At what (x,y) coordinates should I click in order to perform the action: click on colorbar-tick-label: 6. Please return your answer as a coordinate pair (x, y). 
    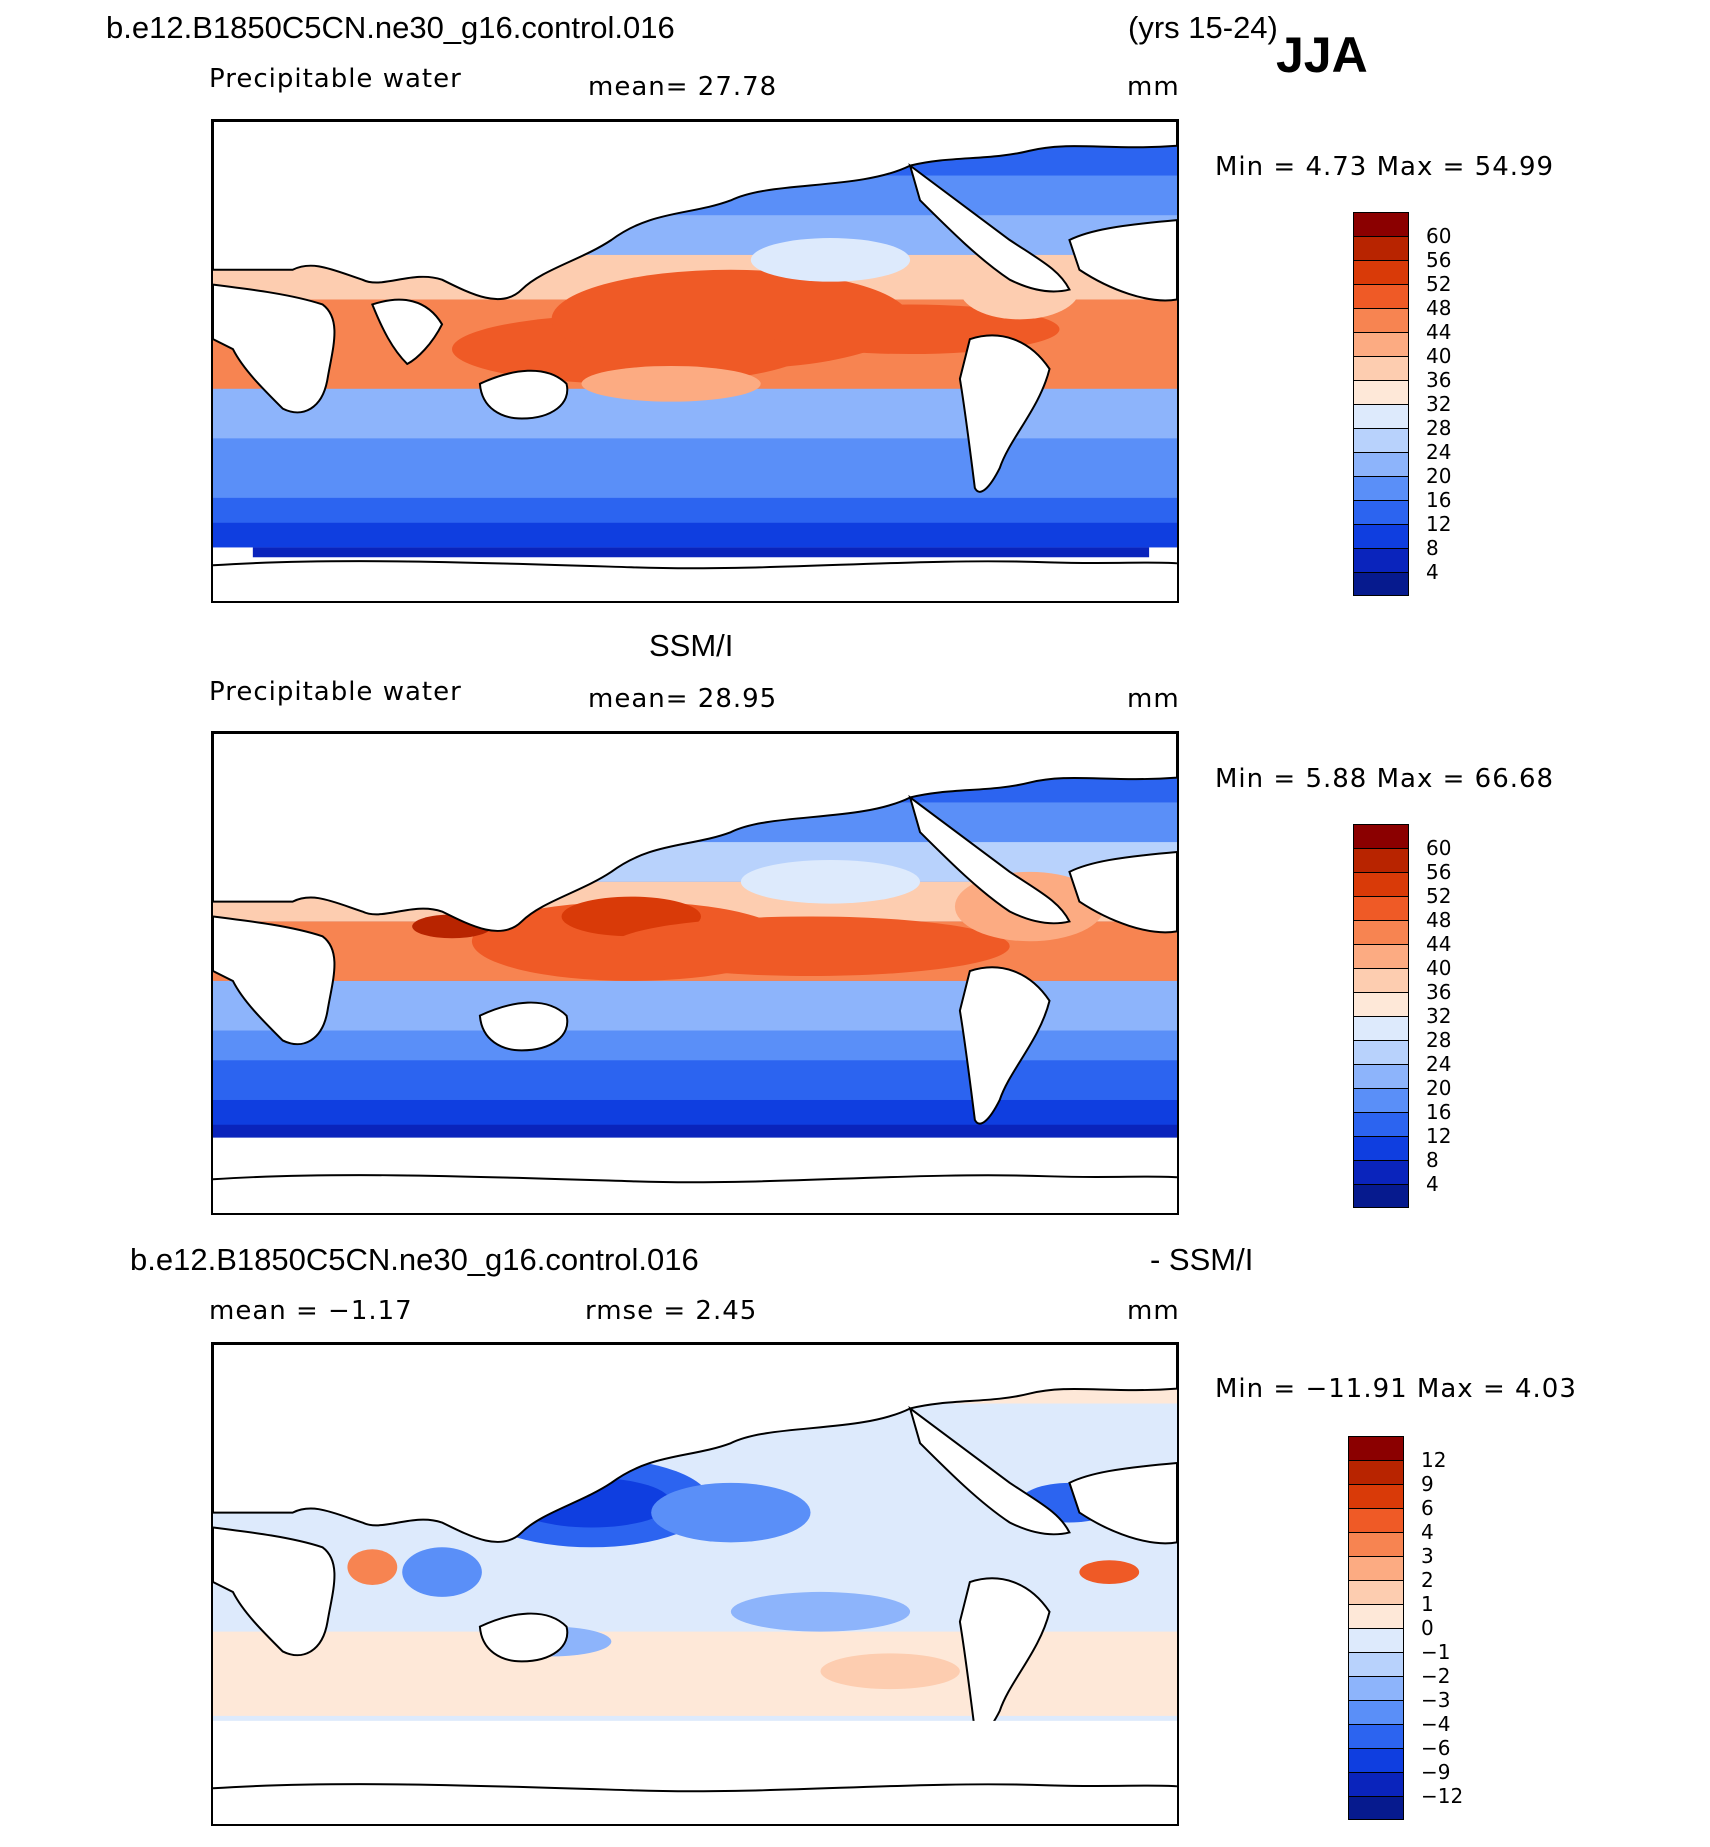
    Looking at the image, I should click on (1427, 1508).